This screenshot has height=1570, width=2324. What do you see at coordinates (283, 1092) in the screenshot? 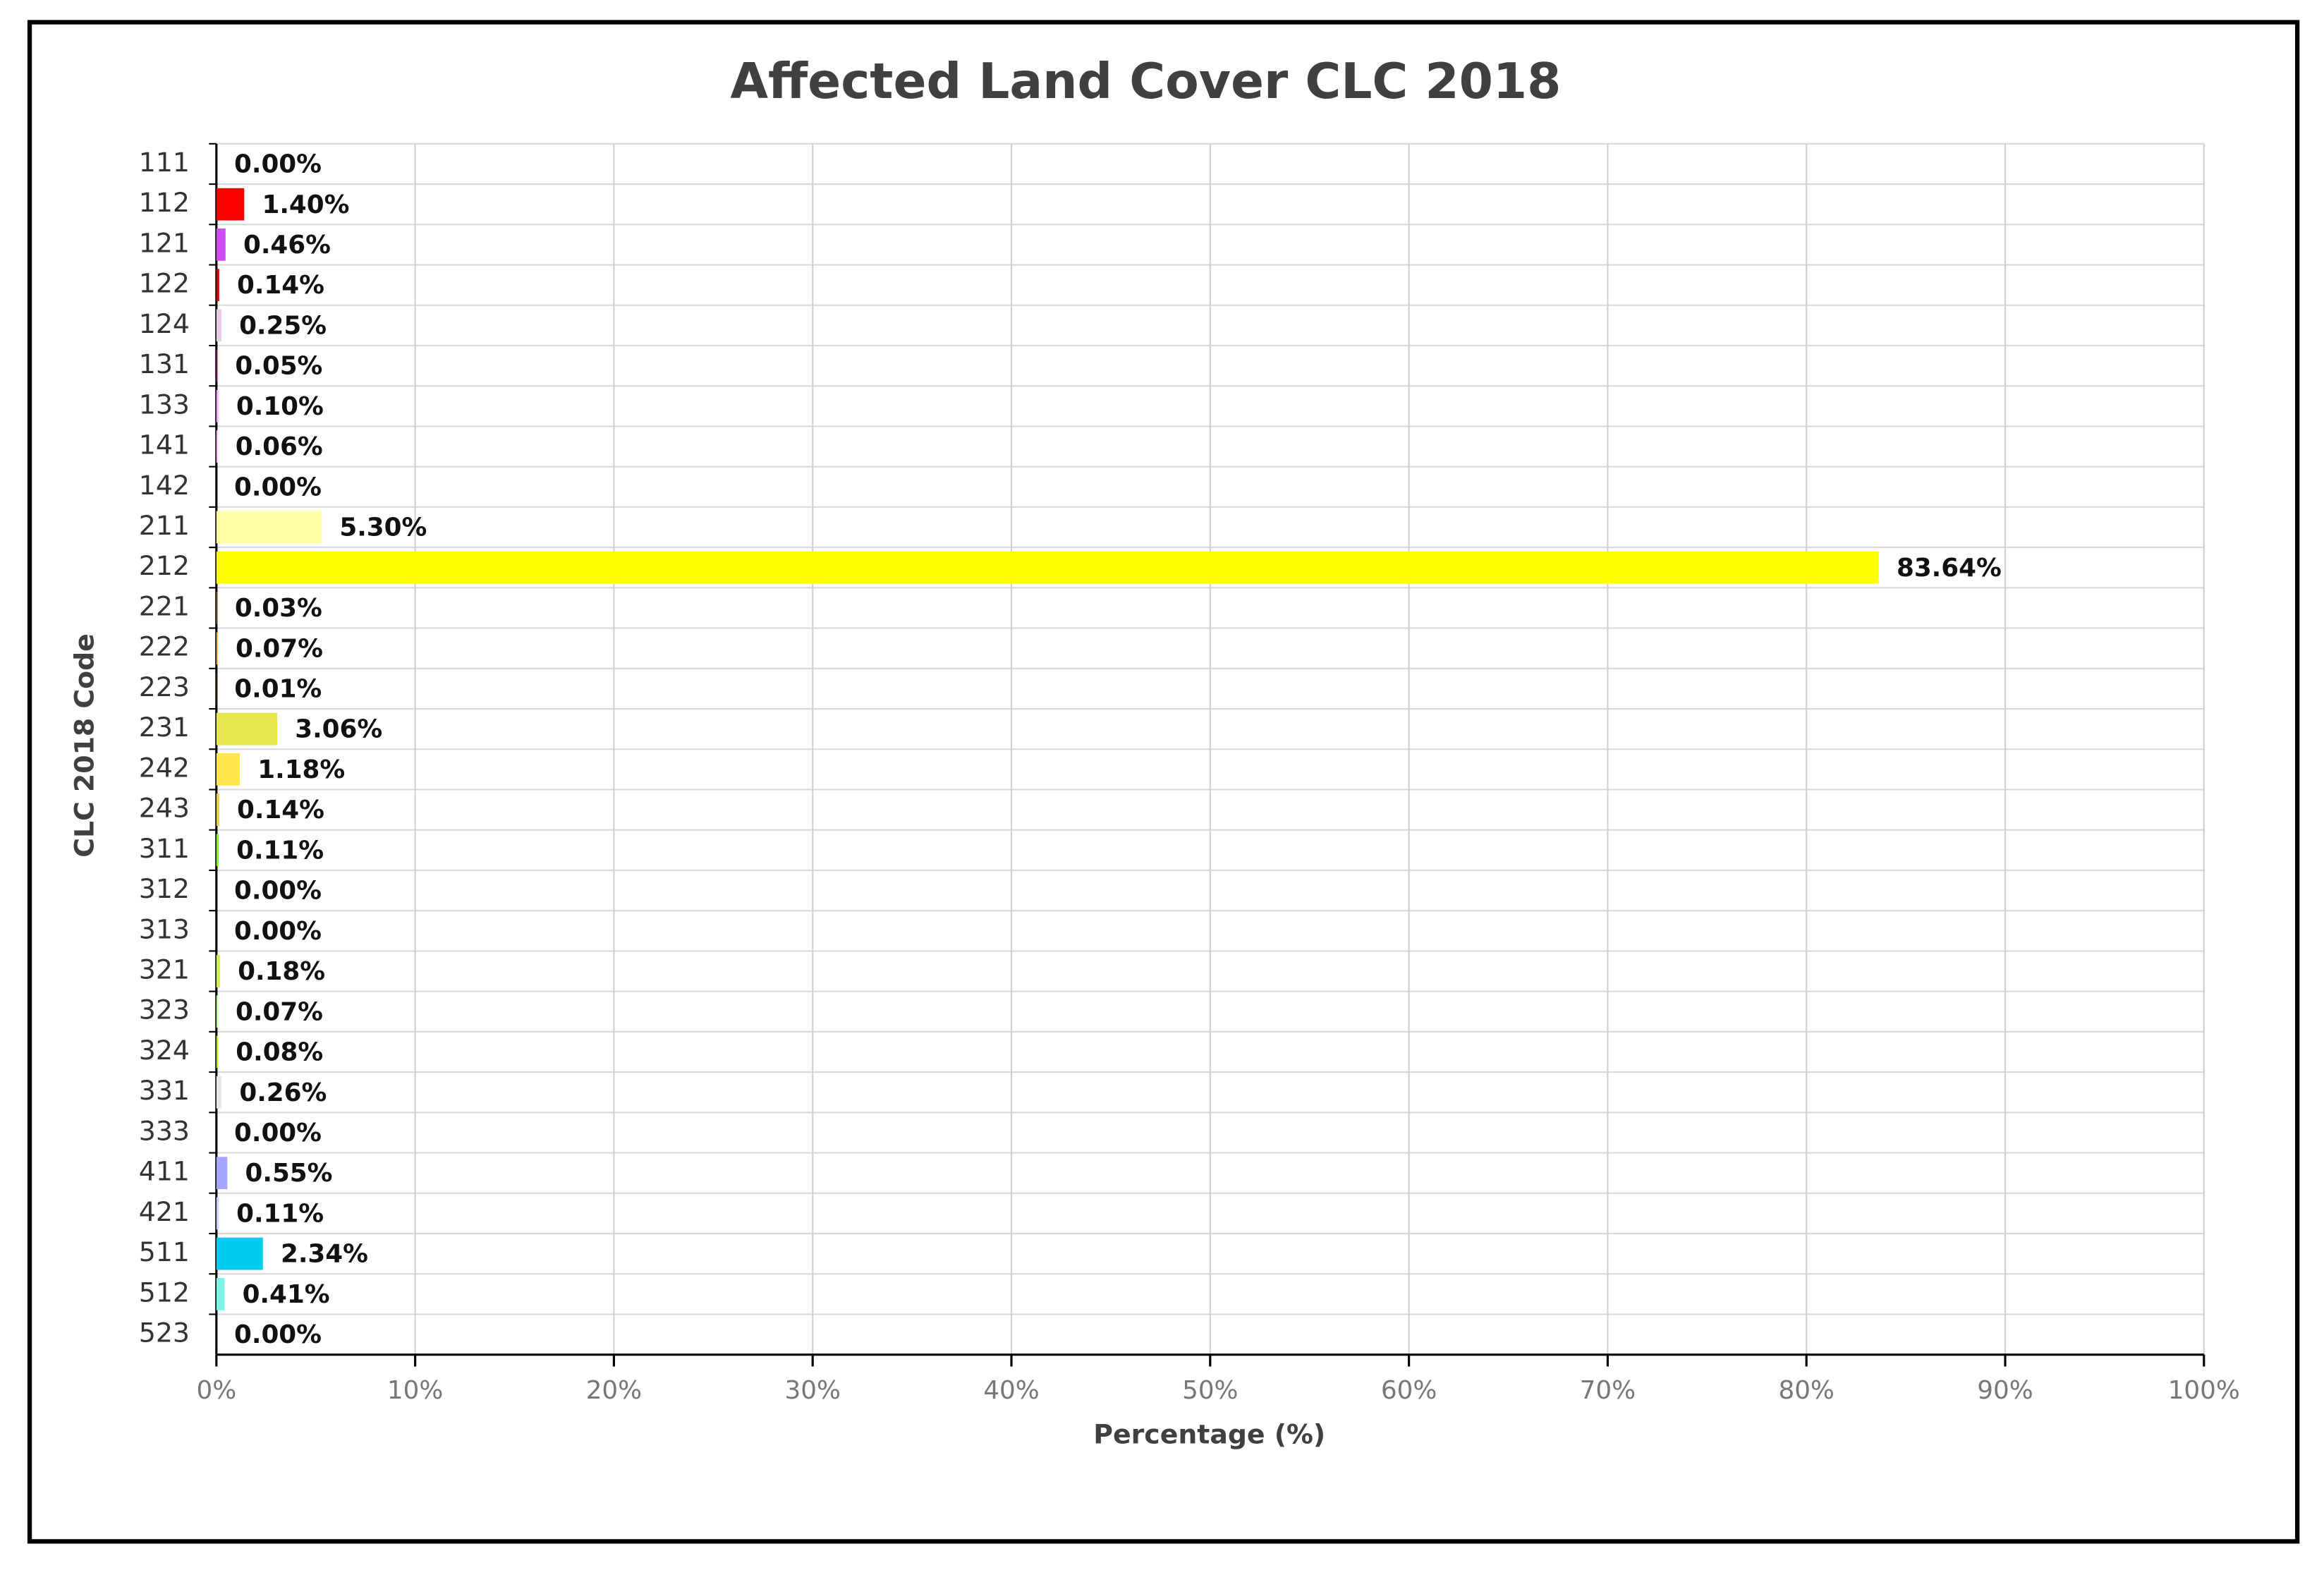
I see `value-label: 0.26%` at bounding box center [283, 1092].